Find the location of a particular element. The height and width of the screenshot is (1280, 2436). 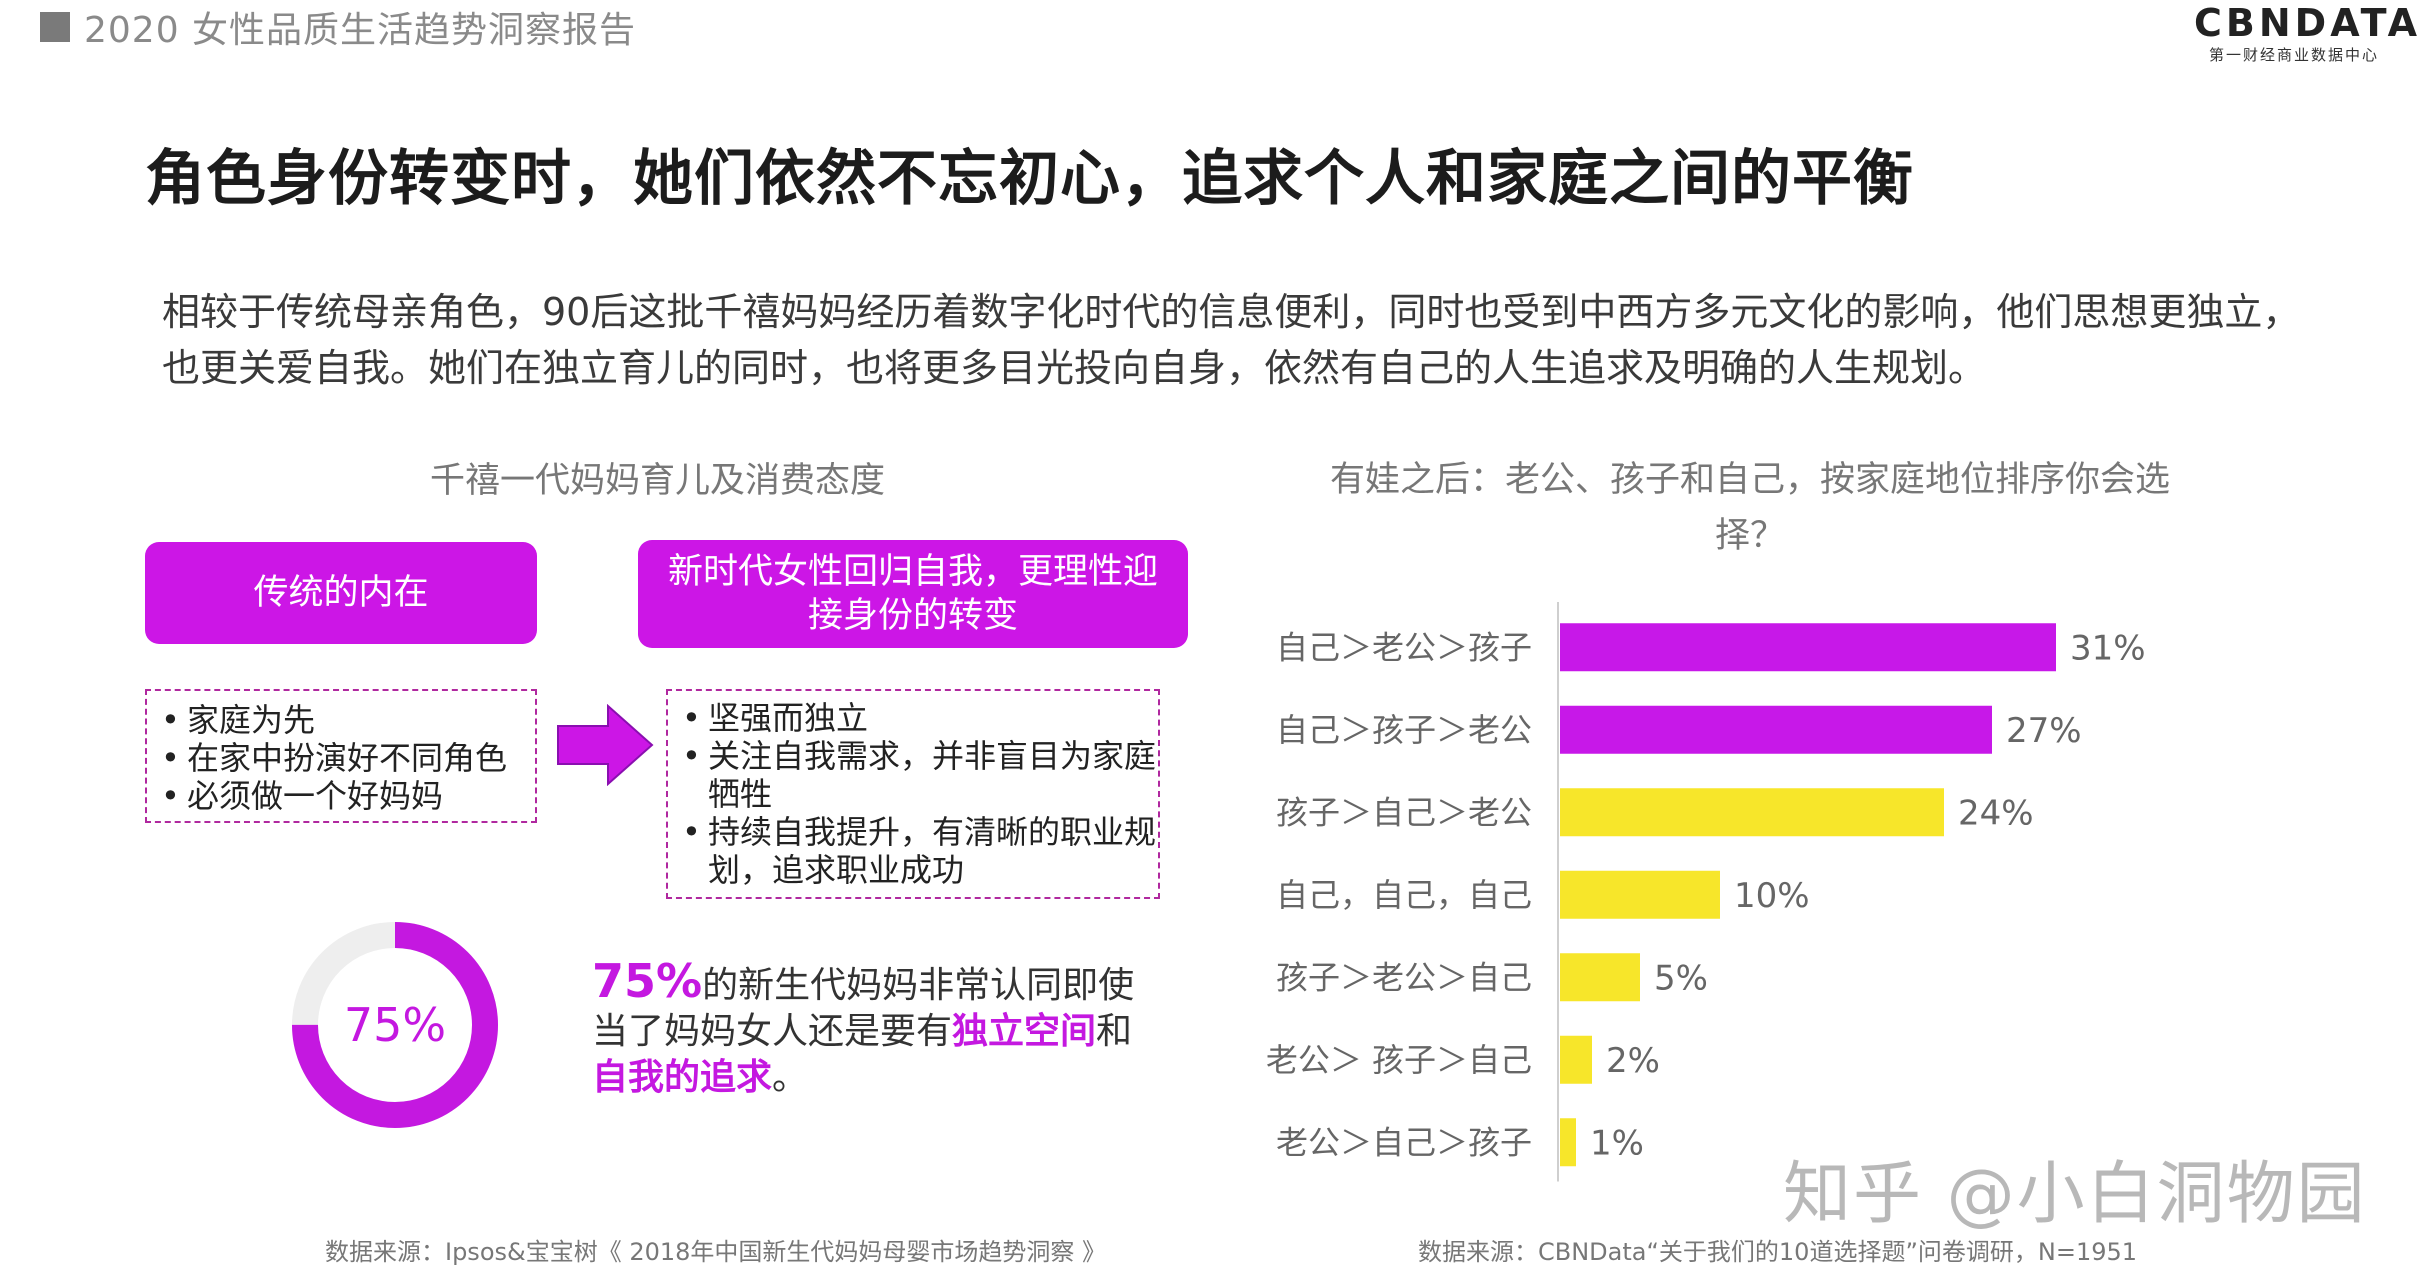

stat-percent: 75% is located at coordinates (647, 981).